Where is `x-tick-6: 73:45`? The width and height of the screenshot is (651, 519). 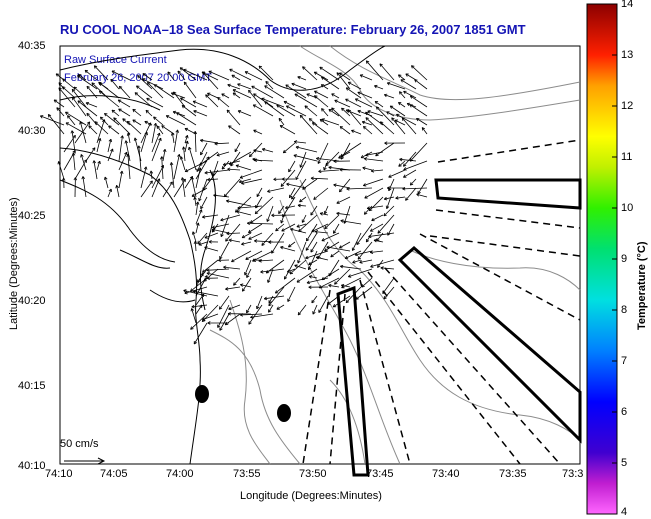 x-tick-6: 73:45 is located at coordinates (380, 474).